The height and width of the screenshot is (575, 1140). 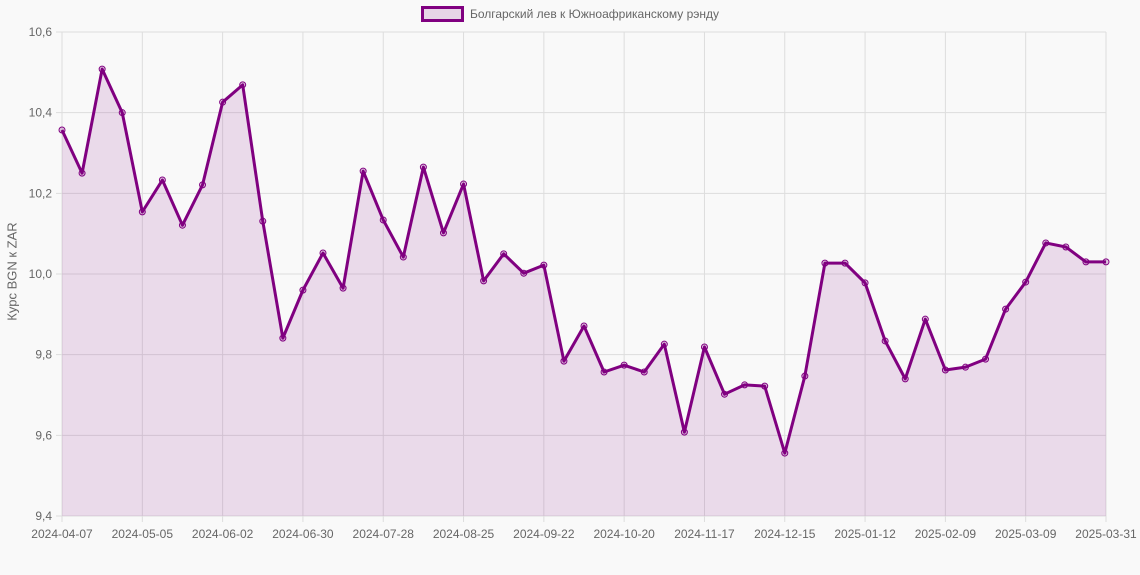 What do you see at coordinates (594, 14) in the screenshot?
I see `legend-label: Болгарский лев к Южноафриканскому рэнду` at bounding box center [594, 14].